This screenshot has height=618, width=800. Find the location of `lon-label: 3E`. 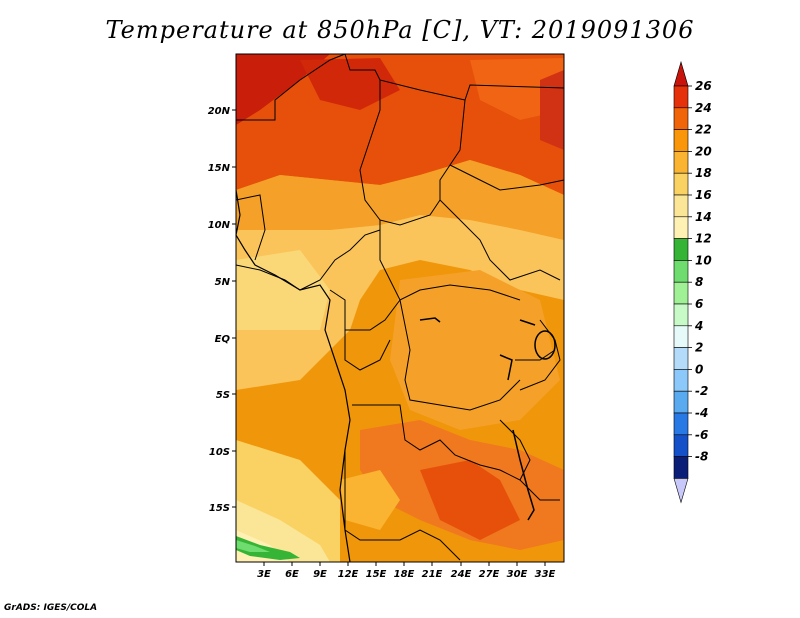

lon-label: 3E is located at coordinates (264, 574).